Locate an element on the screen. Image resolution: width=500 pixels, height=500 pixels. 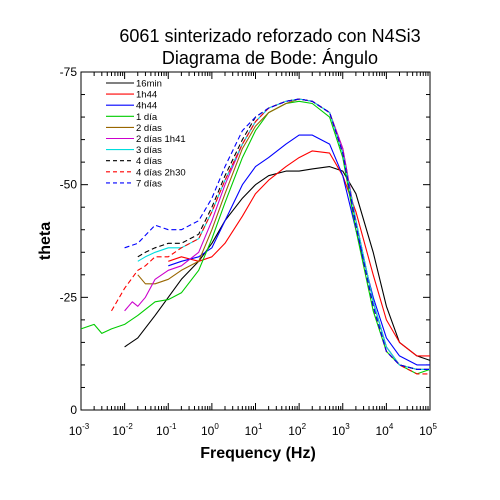
legend-label-7: 4 días is located at coordinates (149, 161).